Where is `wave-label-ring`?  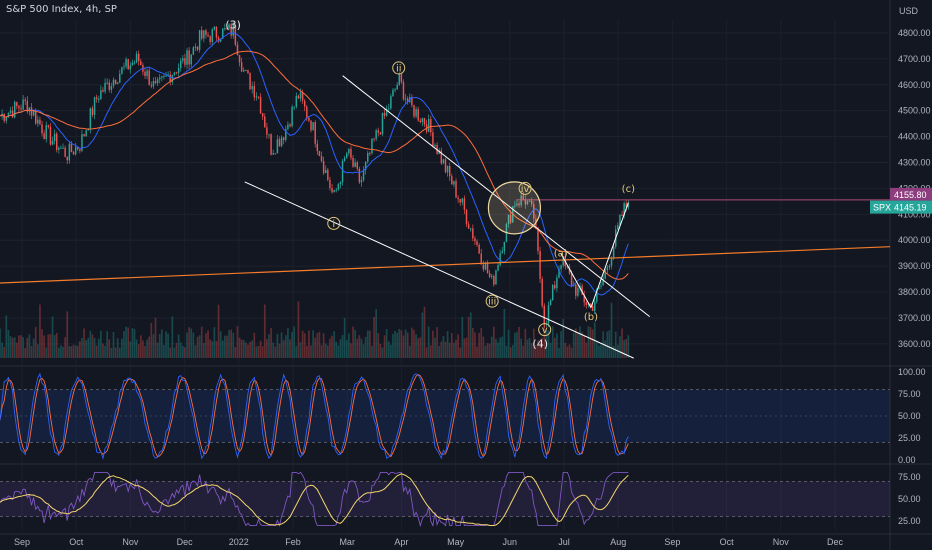 wave-label-ring is located at coordinates (399, 68).